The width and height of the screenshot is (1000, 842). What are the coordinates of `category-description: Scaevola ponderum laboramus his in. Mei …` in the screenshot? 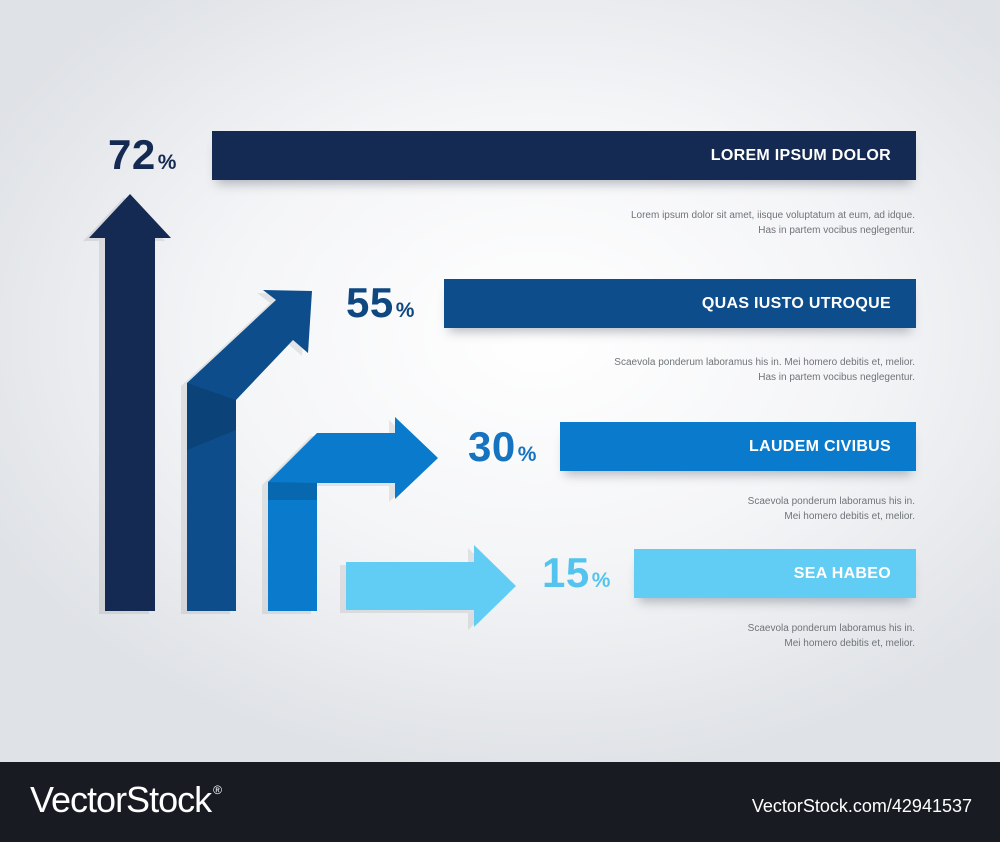 It's located at (764, 370).